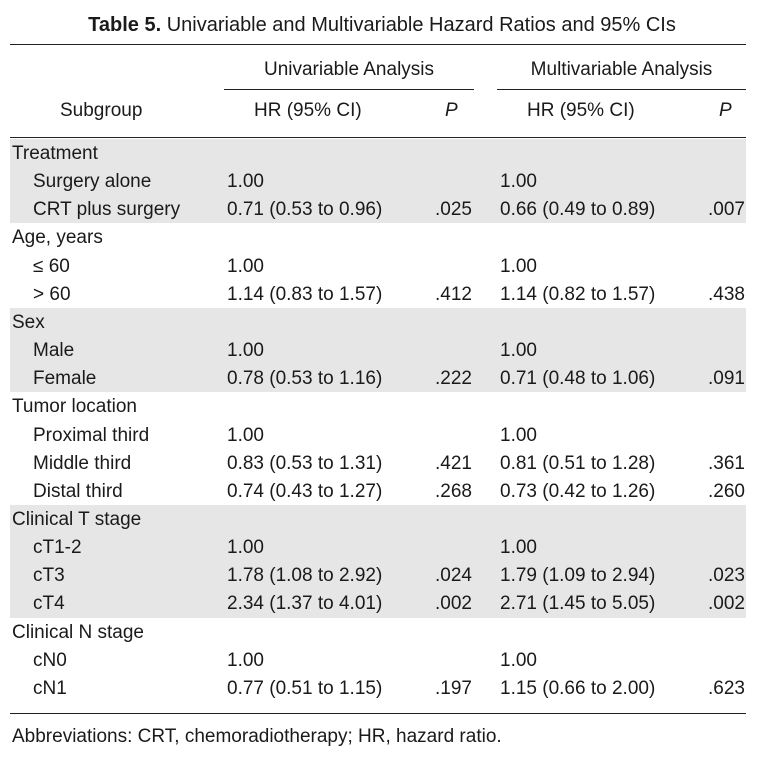  I want to click on multivariable-hr-cell: 2.71 (1.45 to 5.05), so click(578, 603).